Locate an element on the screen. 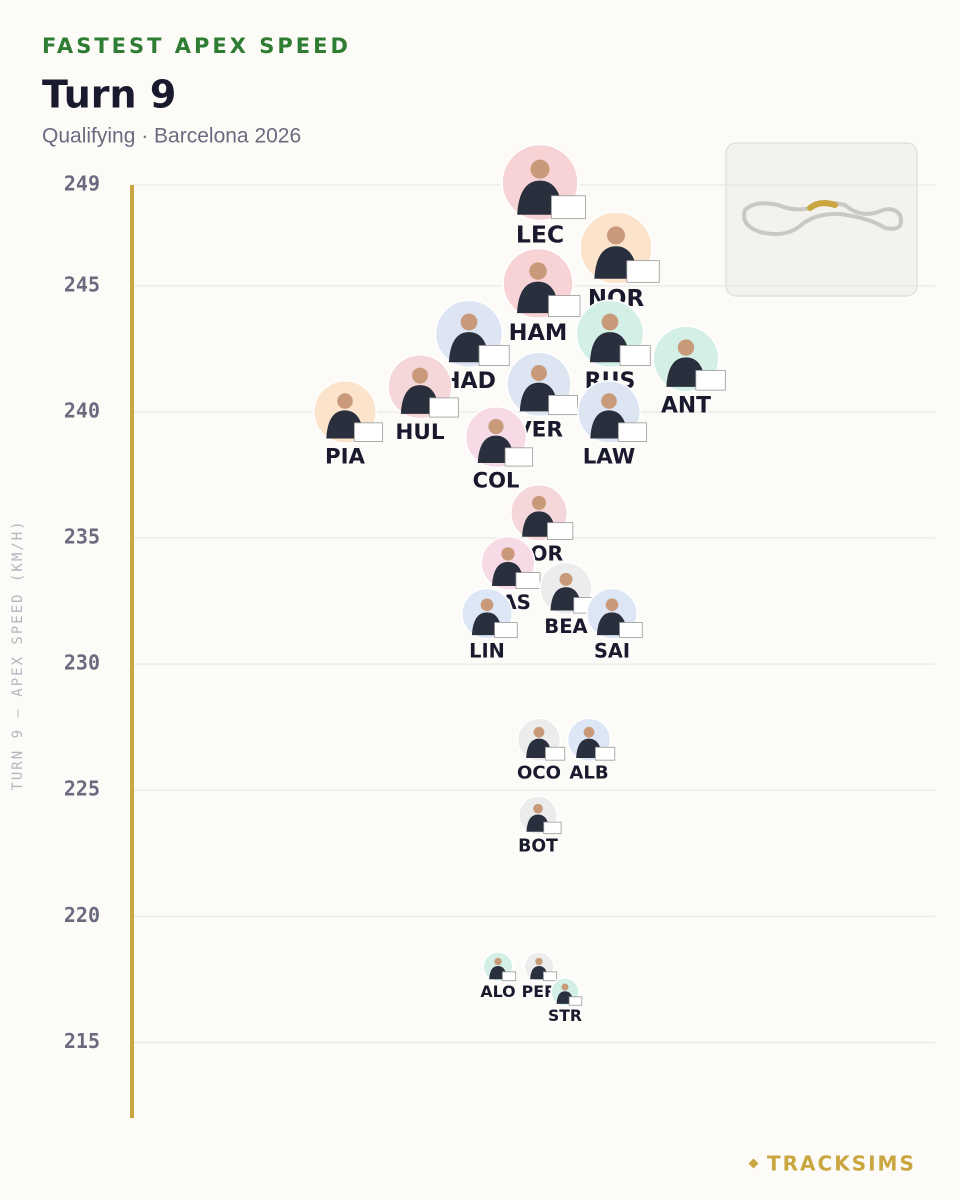  driver-point: HAM is located at coordinates (541, 296).